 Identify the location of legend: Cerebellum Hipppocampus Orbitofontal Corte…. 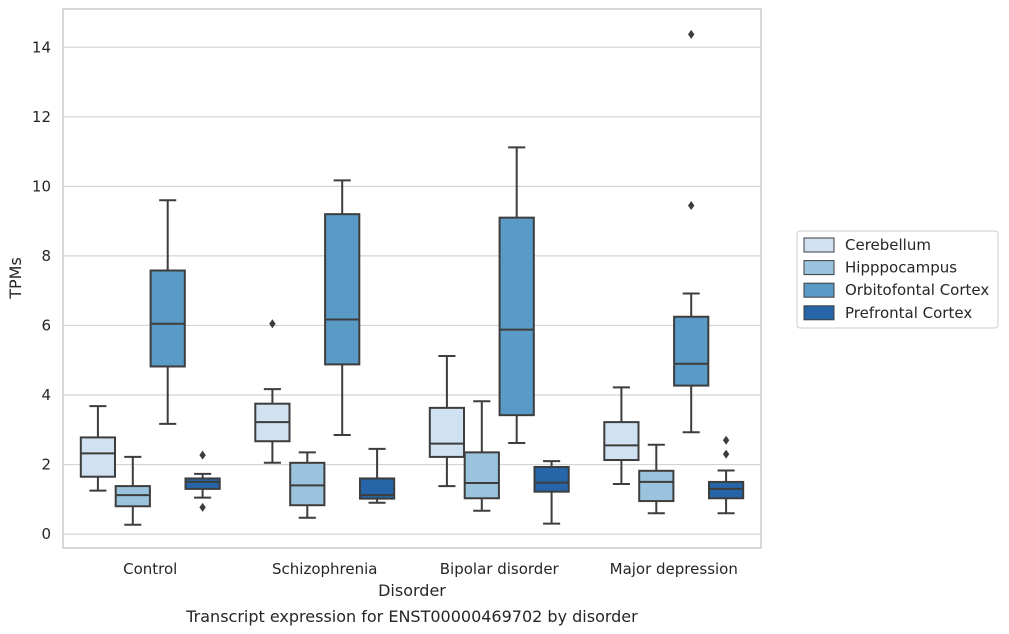
(897, 279).